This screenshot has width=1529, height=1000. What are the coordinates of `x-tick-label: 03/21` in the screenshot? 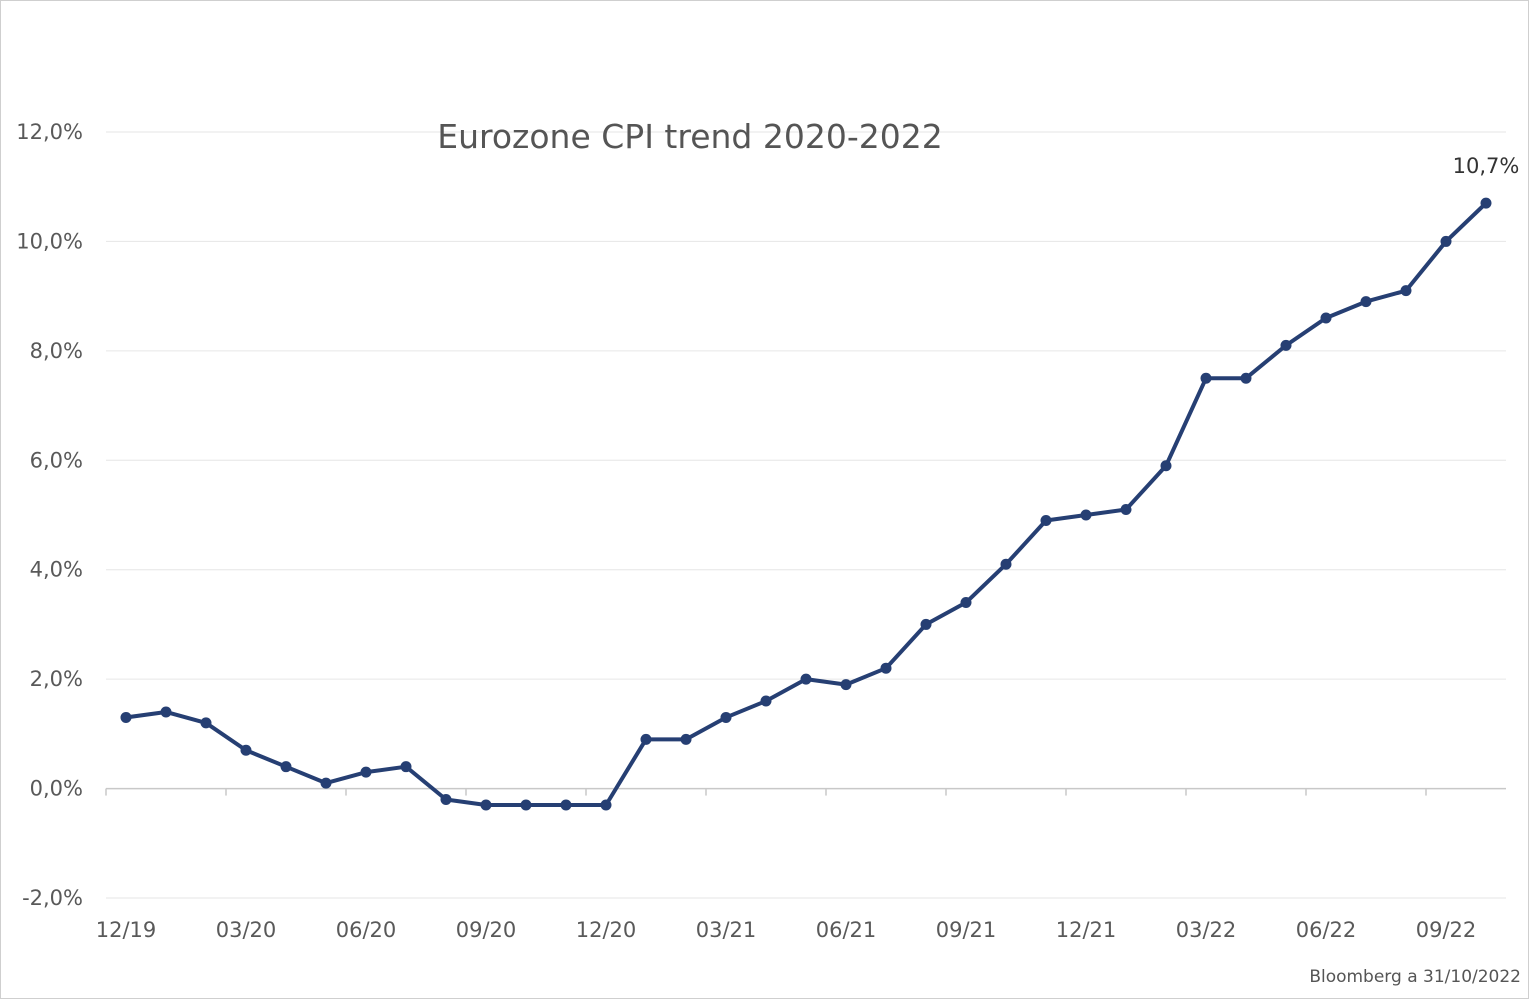 It's located at (726, 930).